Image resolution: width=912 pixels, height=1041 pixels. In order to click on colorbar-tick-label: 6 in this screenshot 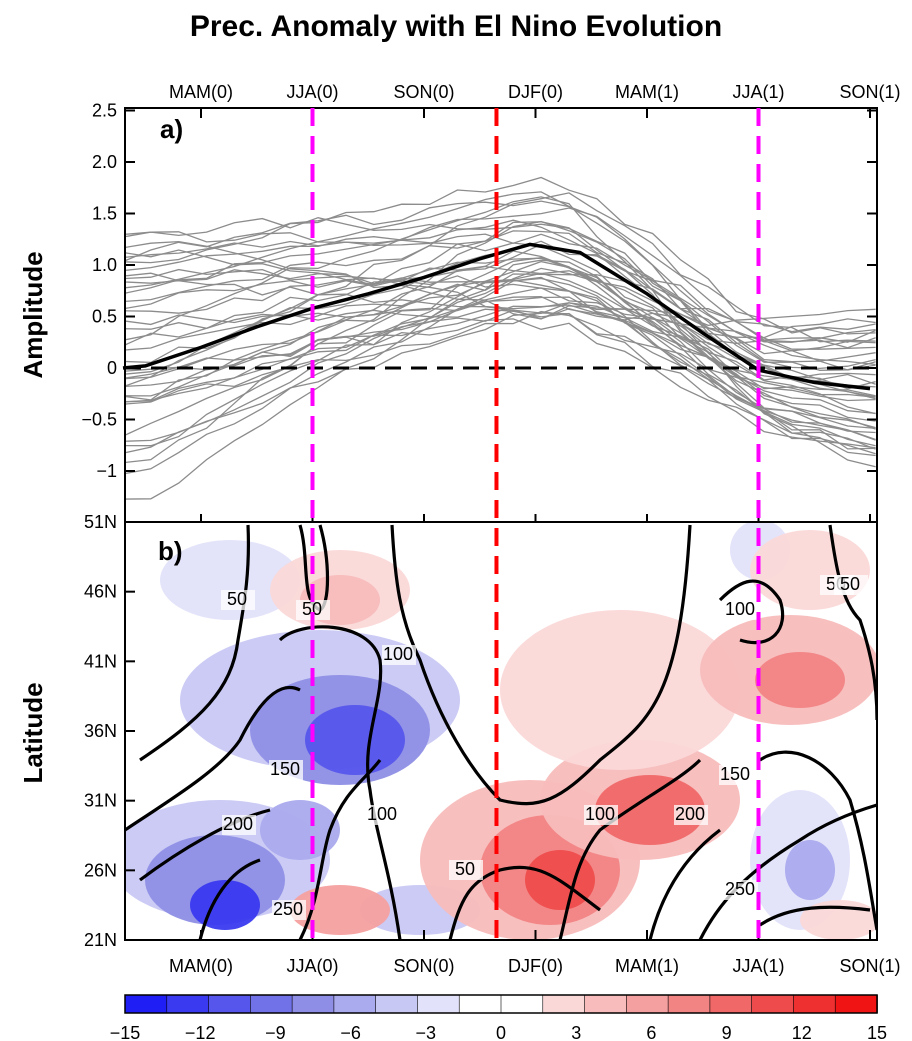, I will do `click(651, 1032)`.